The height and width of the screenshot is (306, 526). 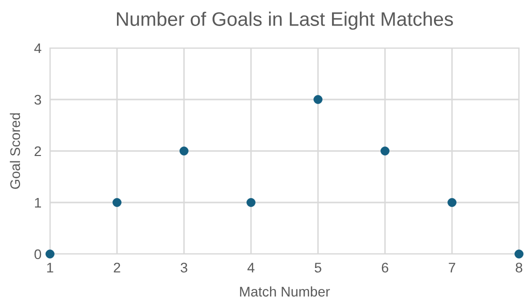 What do you see at coordinates (318, 267) in the screenshot?
I see `x-tick-label: 5` at bounding box center [318, 267].